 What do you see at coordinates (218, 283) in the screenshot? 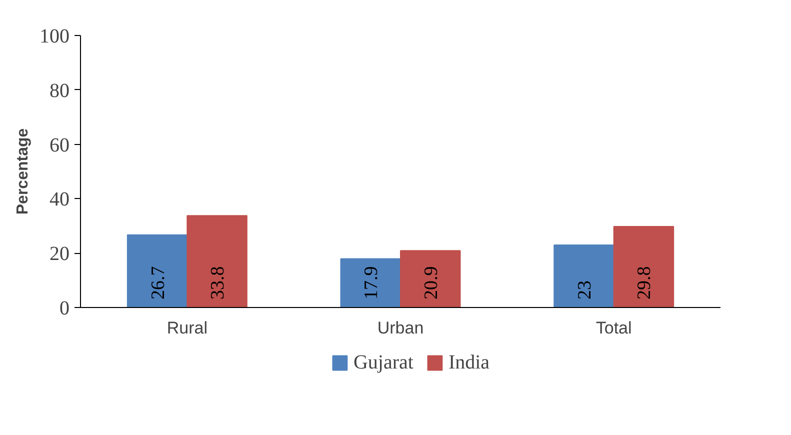
I see `data-label: 33.8` at bounding box center [218, 283].